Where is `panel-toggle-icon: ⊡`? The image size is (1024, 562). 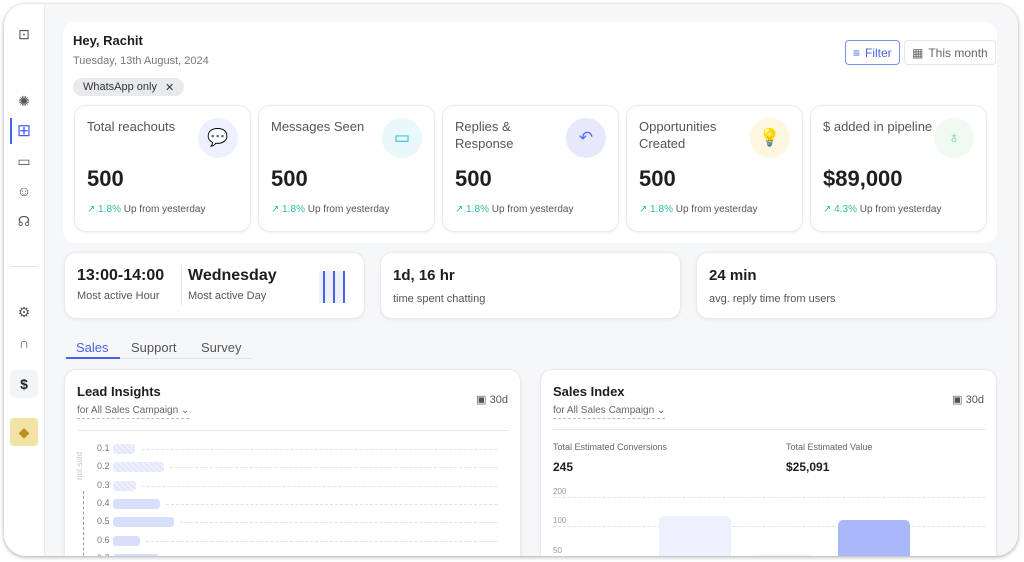
panel-toggle-icon: ⊡ is located at coordinates (24, 33).